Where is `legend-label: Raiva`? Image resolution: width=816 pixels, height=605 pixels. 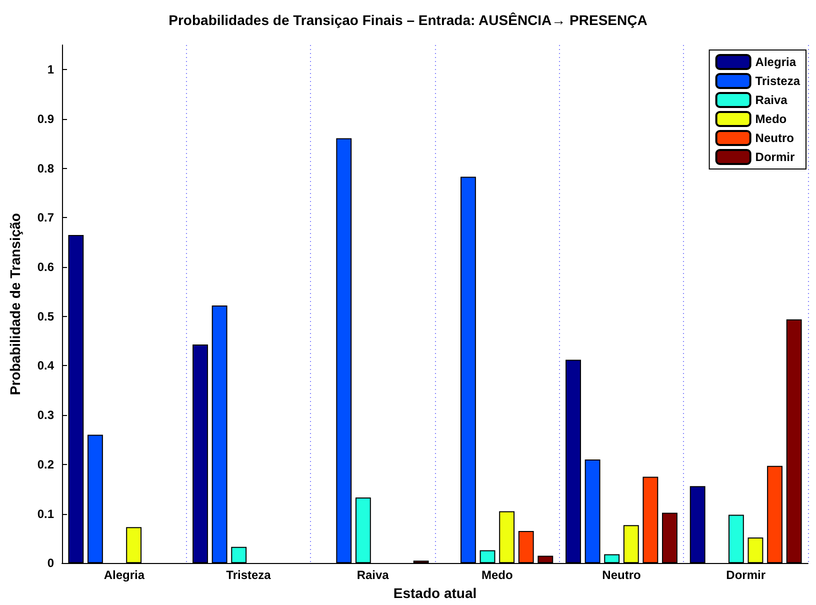 legend-label: Raiva is located at coordinates (771, 100).